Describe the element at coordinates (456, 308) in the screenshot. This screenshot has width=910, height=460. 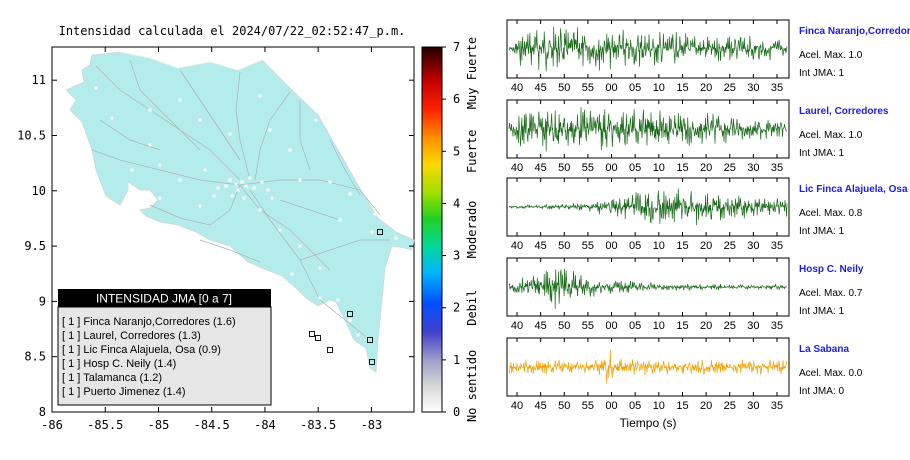
I see `colorbar-tick-label: 2` at that location.